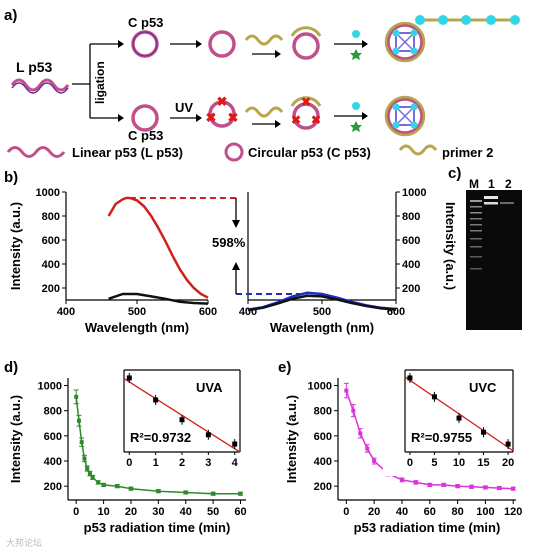 This screenshot has width=535, height=552. Describe the element at coordinates (51, 217) in the screenshot. I see `b-left-ytick-label: 800` at that location.